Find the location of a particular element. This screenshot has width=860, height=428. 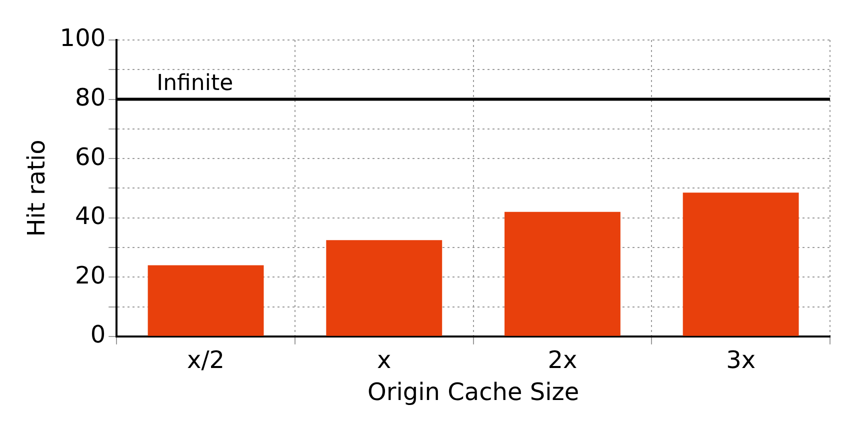

x-tick-label: 2x is located at coordinates (563, 360).